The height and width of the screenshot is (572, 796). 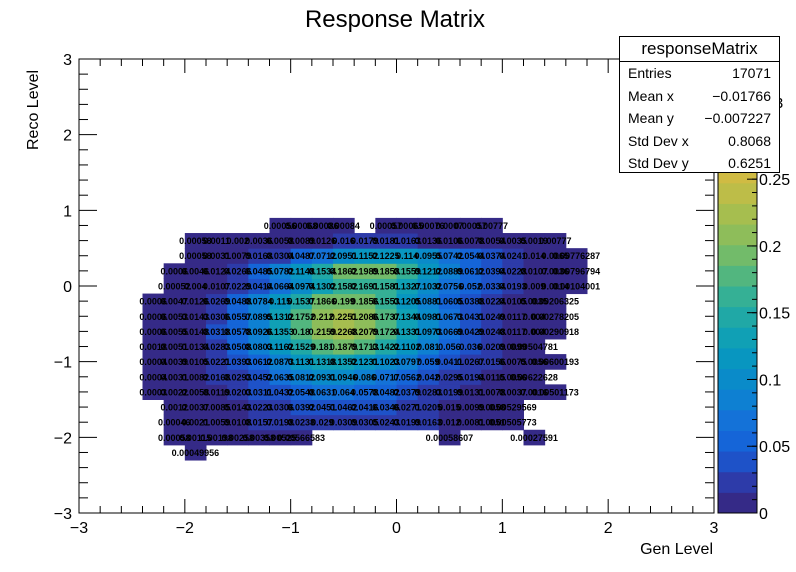 What do you see at coordinates (471, 241) in the screenshot?
I see `heatmap-cell-value: 0.0078` at bounding box center [471, 241].